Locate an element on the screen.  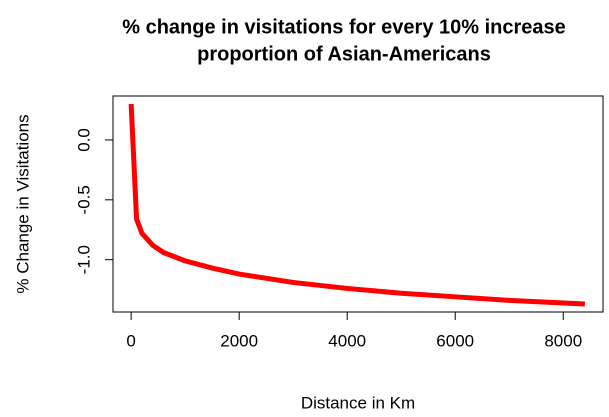
y-tick-label: -1.0 is located at coordinates (83, 259).